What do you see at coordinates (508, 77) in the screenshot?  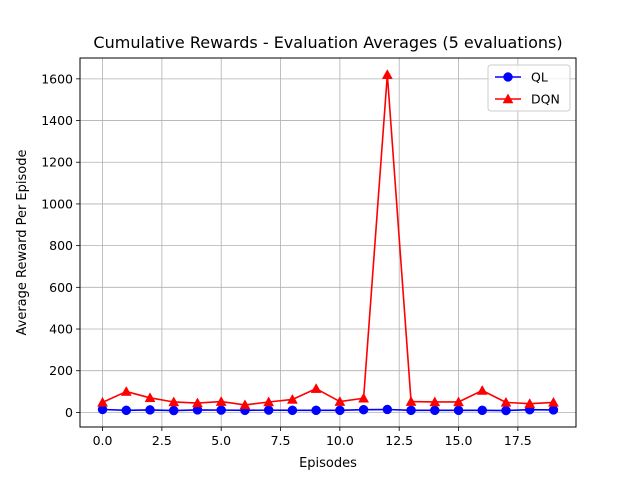 I see `legend-marker-ql` at bounding box center [508, 77].